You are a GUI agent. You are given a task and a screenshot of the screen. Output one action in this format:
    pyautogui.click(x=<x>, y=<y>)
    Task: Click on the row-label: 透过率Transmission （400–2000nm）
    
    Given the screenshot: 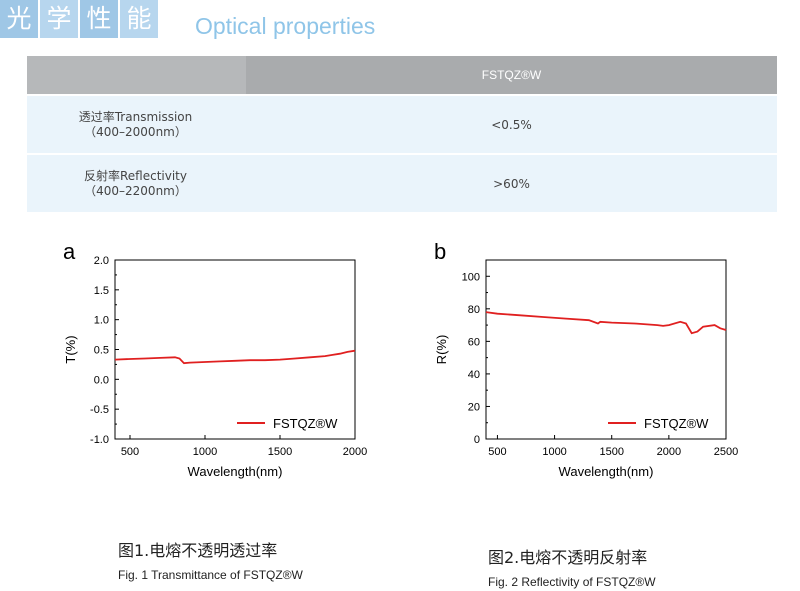 What is the action you would take?
    pyautogui.click(x=135, y=124)
    